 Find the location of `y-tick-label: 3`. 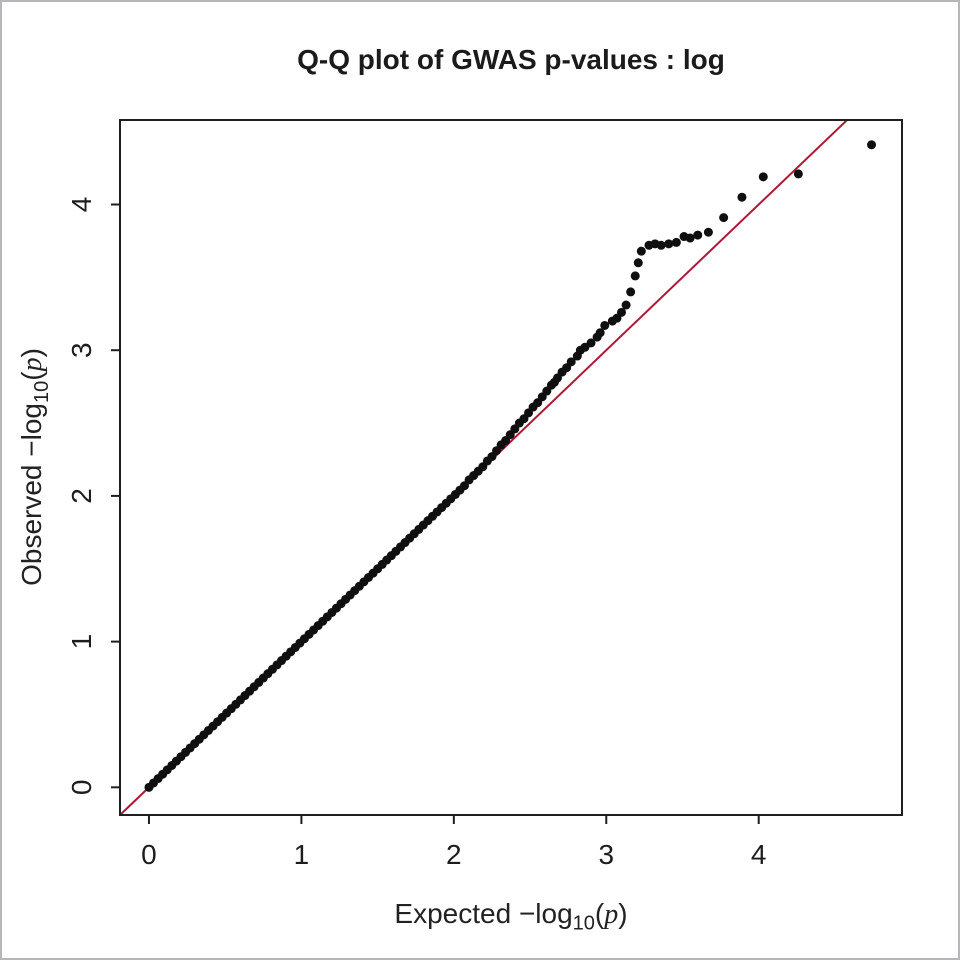

y-tick-label: 3 is located at coordinates (81, 350).